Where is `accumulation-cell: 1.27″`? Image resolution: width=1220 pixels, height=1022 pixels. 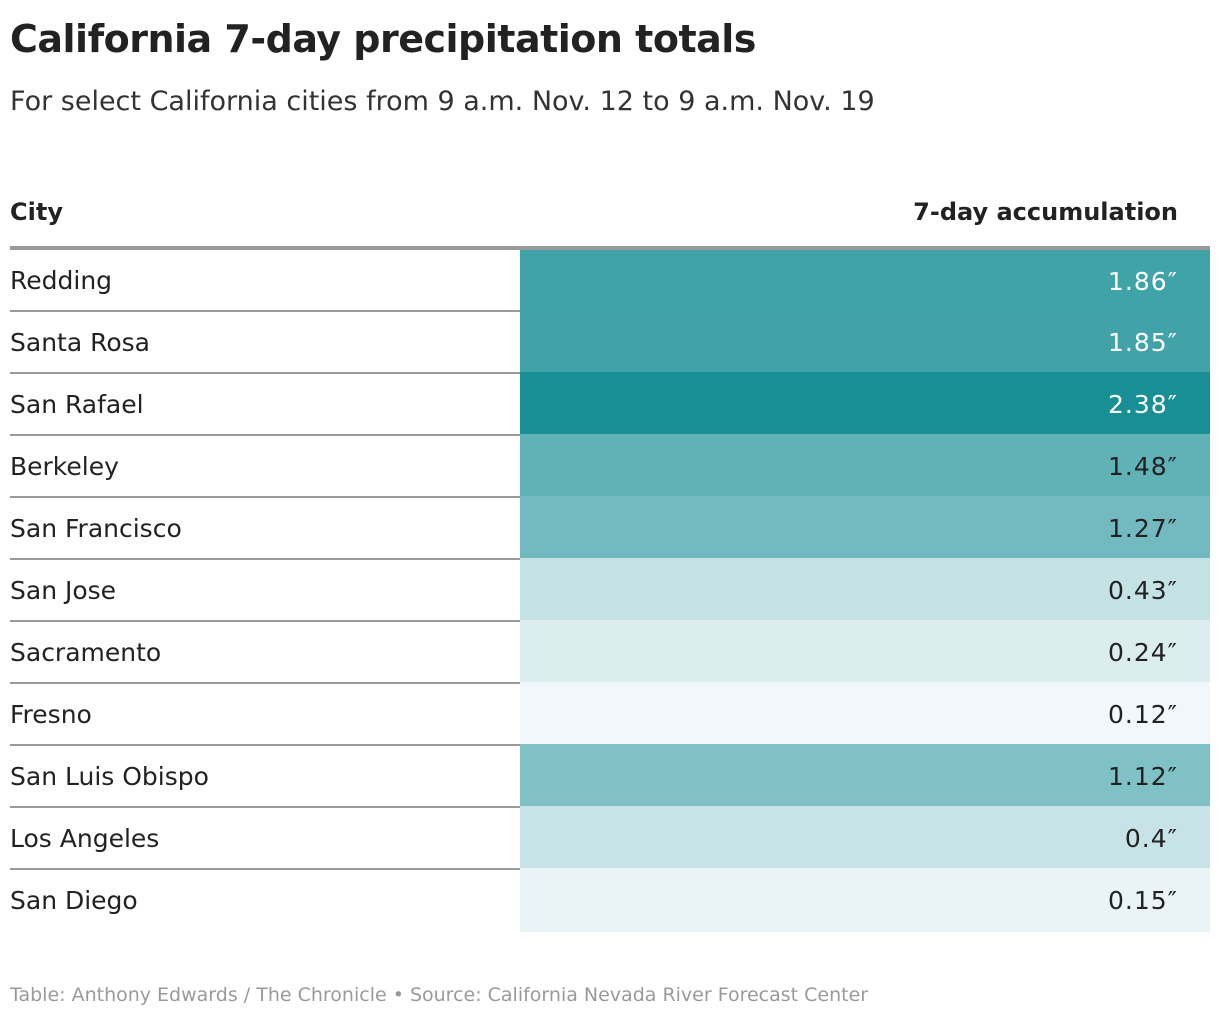 accumulation-cell: 1.27″ is located at coordinates (865, 528).